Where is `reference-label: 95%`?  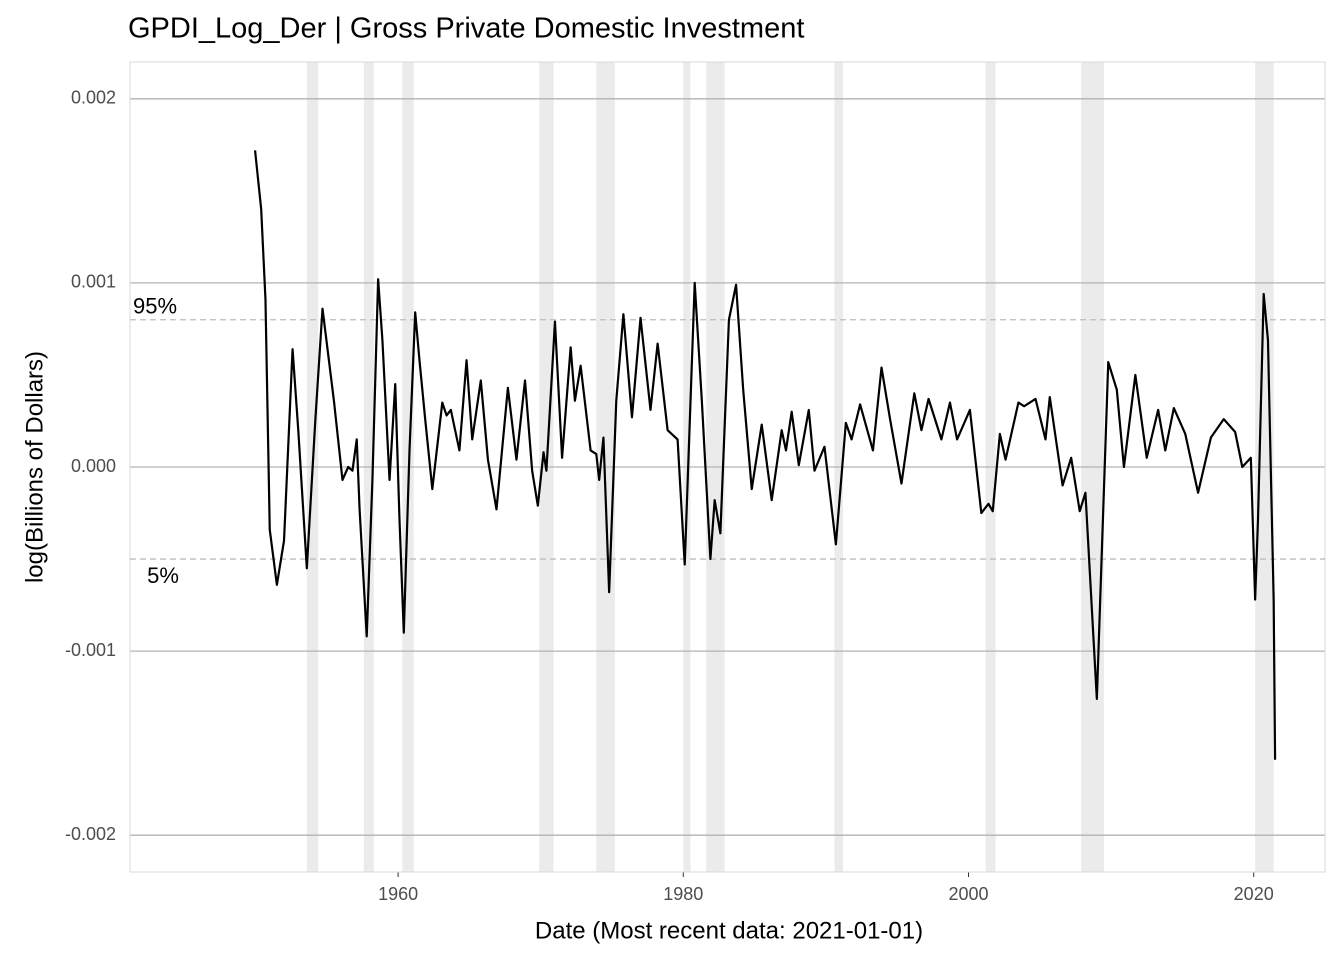 reference-label: 95% is located at coordinates (155, 306).